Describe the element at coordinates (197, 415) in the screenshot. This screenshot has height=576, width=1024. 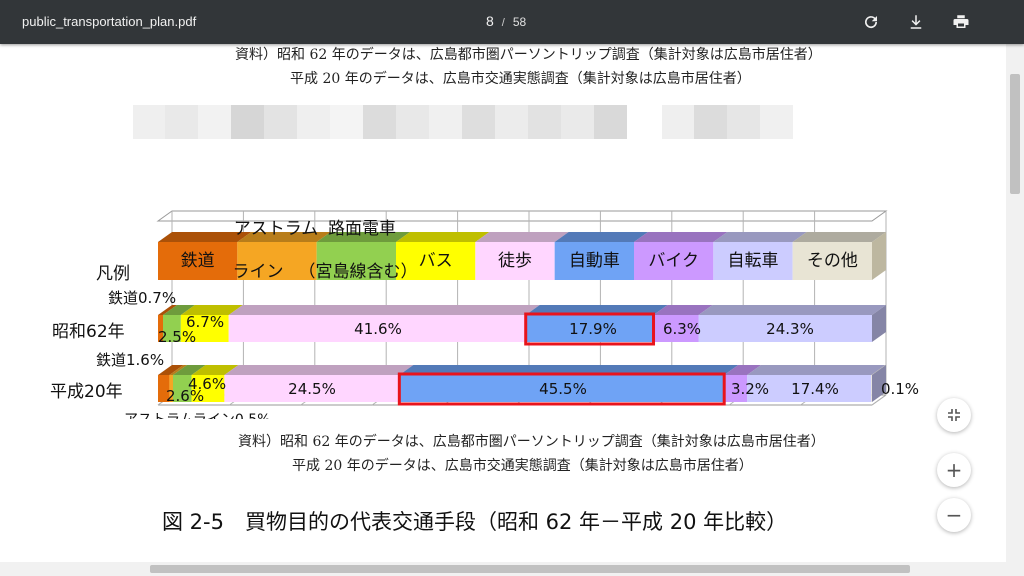
I see `data-label: アストラムライン0.5%` at that location.